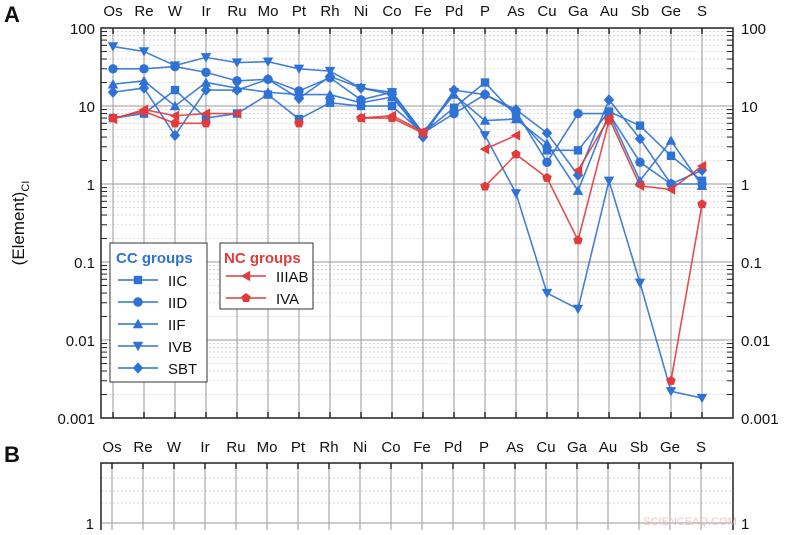 The image size is (800, 535). I want to click on panel-a-category-labels: Os Re W Ir Ru Mo Pt Rh Ni Co Fe Pd P As Cu Ga Au Sb Ge S, so click(405, 11).